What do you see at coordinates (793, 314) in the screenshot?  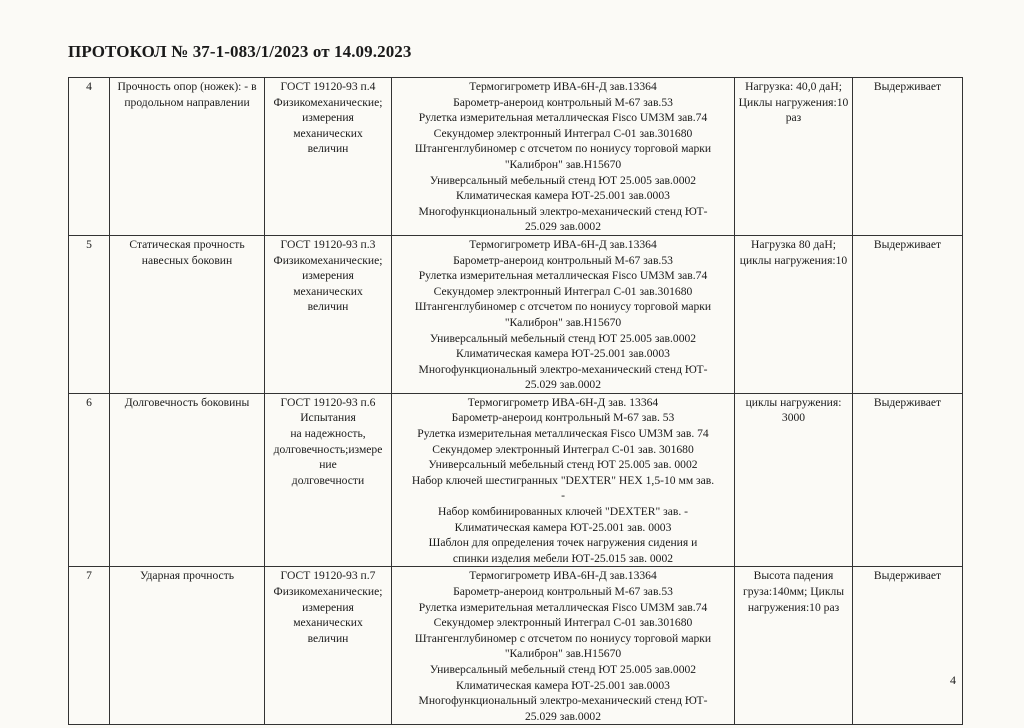 I see `conditions-cell: Нагрузка 80 даН; циклы нагружения:10` at bounding box center [793, 314].